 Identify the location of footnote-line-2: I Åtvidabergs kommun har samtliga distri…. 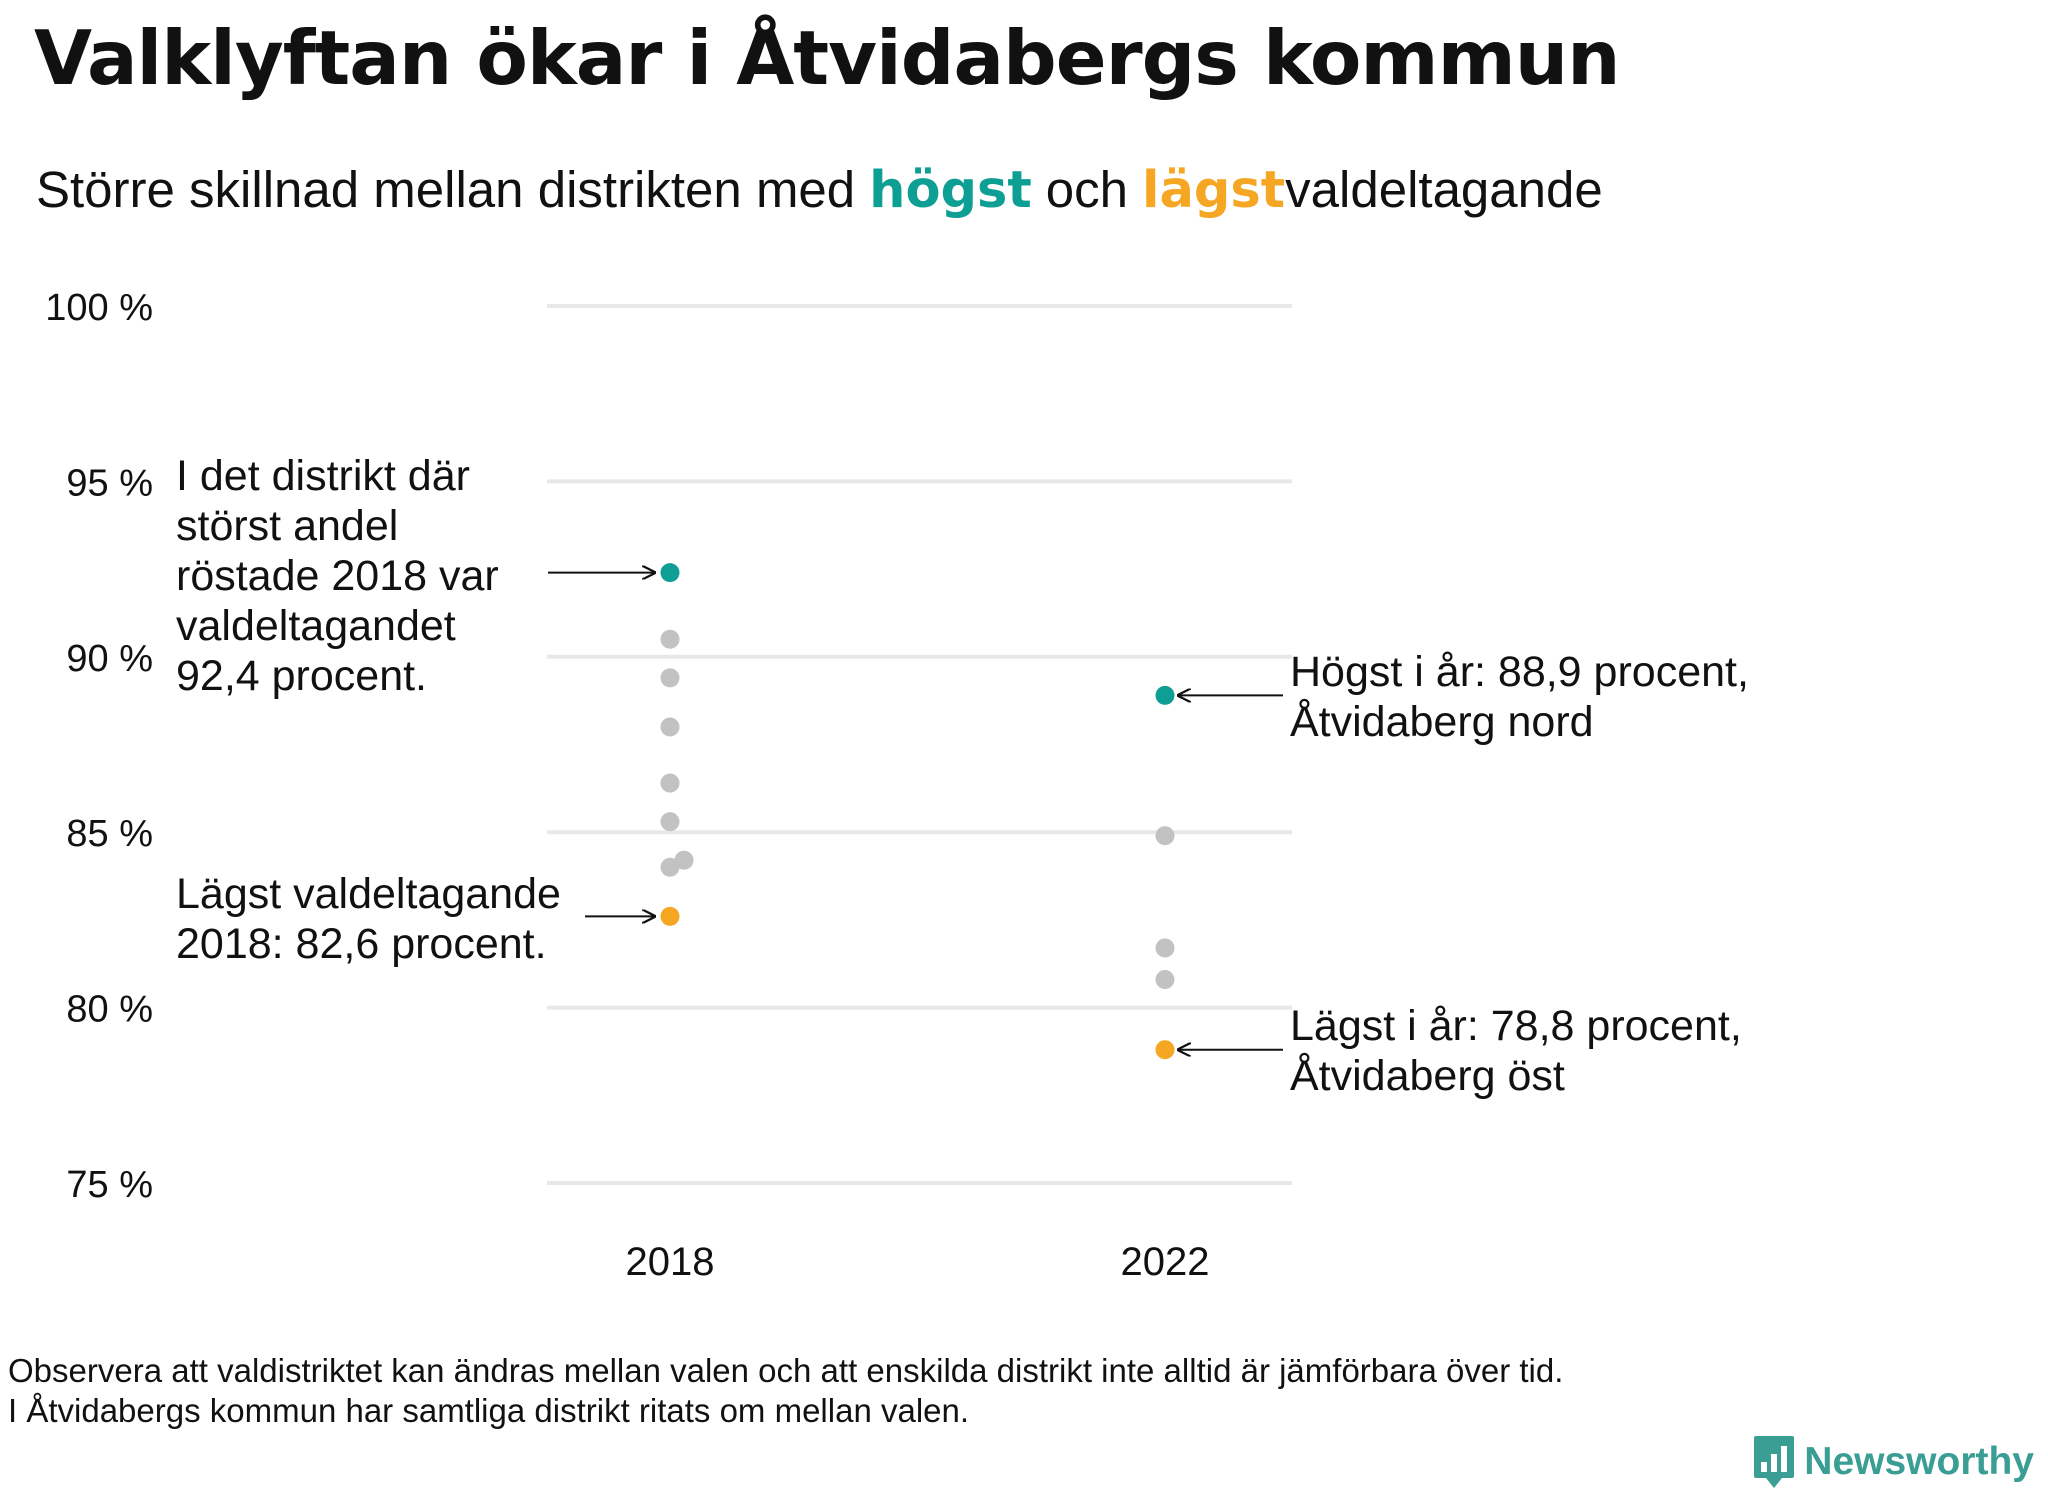
(489, 1410).